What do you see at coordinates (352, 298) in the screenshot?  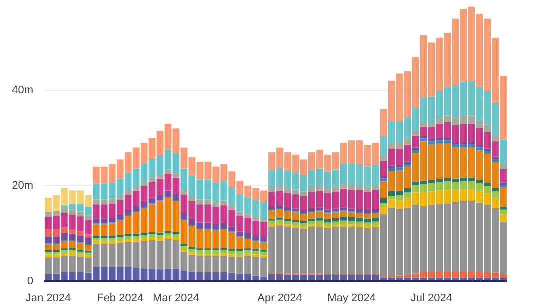 I see `x-tick-label: May 2024` at bounding box center [352, 298].